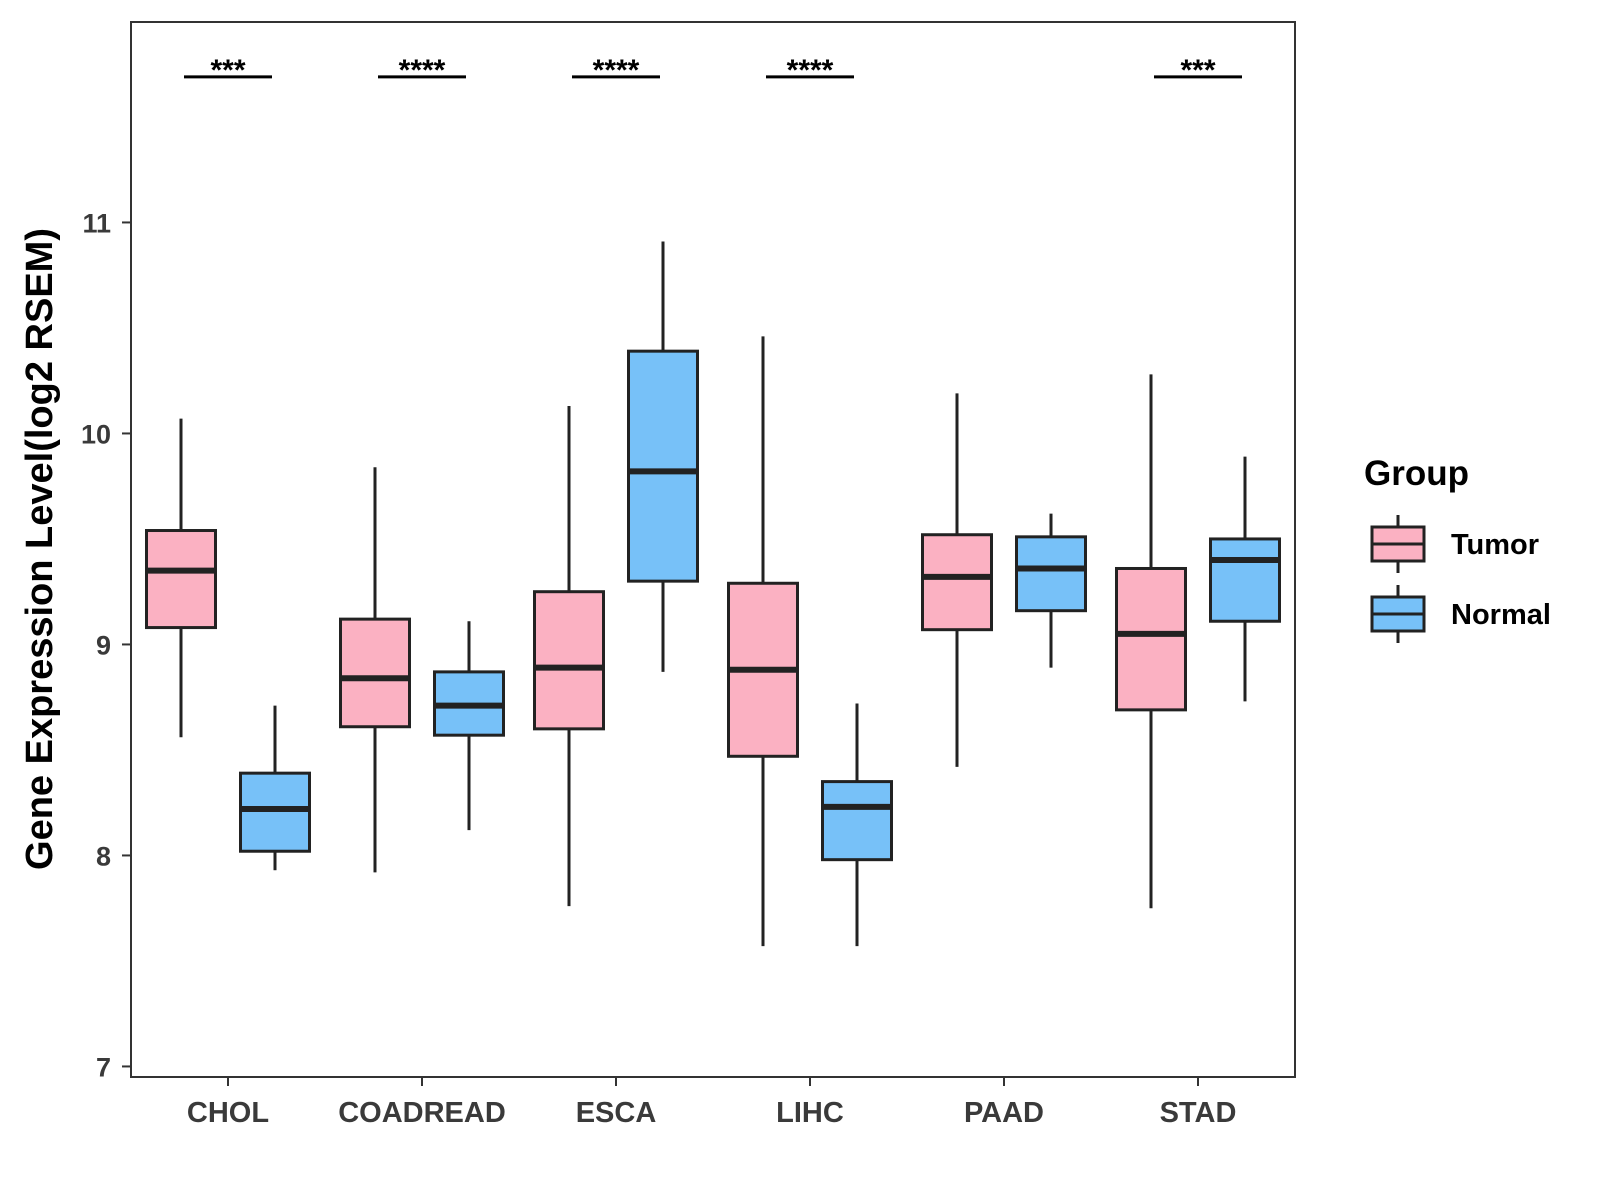  What do you see at coordinates (96, 434) in the screenshot?
I see `y-tick-label: 10` at bounding box center [96, 434].